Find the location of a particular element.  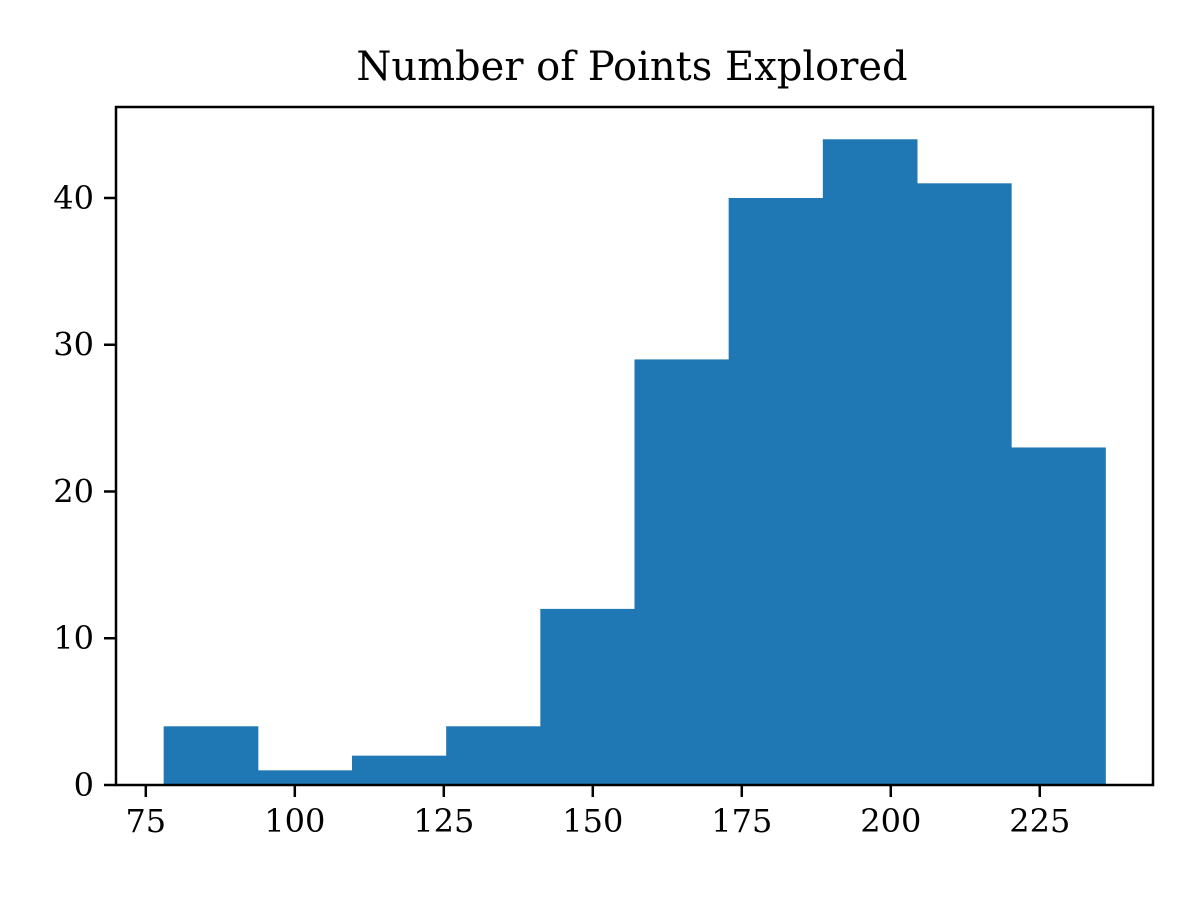

y-tick-label: 10 is located at coordinates (73, 638).